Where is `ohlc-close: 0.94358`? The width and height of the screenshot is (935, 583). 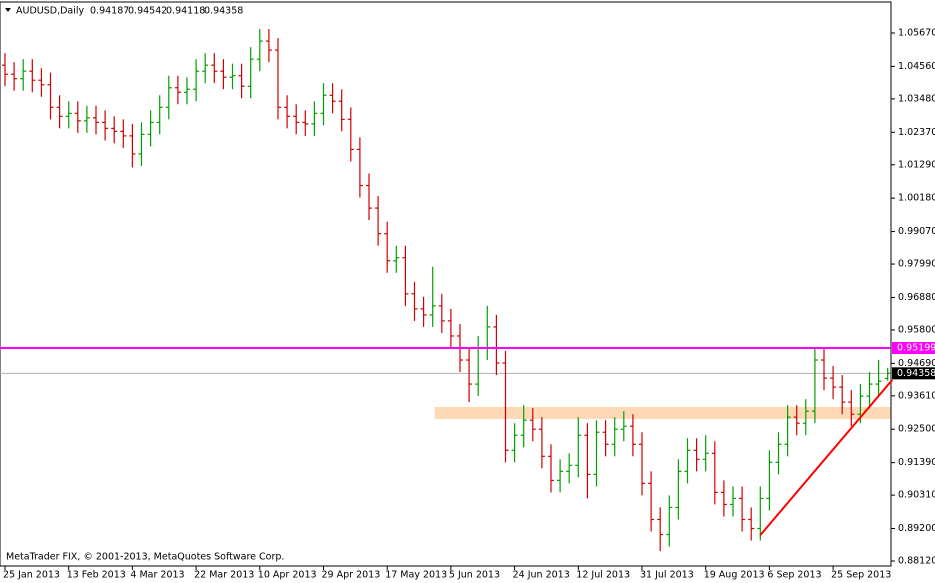
ohlc-close: 0.94358 is located at coordinates (223, 11).